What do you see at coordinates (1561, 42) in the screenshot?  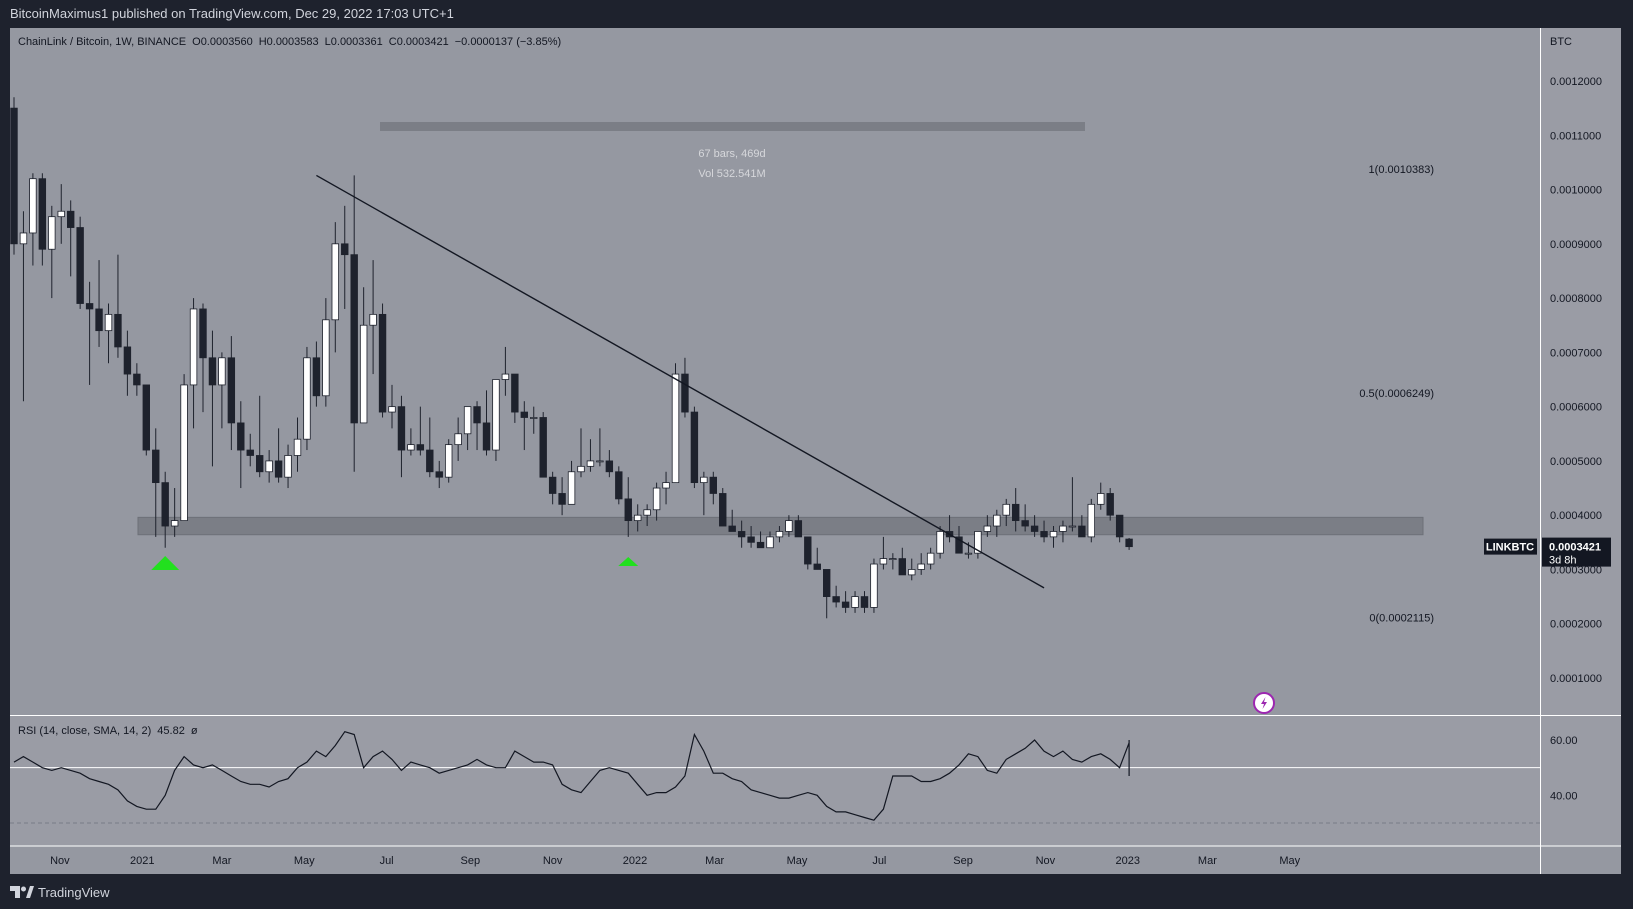 I see `price-axis-unit: BTC` at bounding box center [1561, 42].